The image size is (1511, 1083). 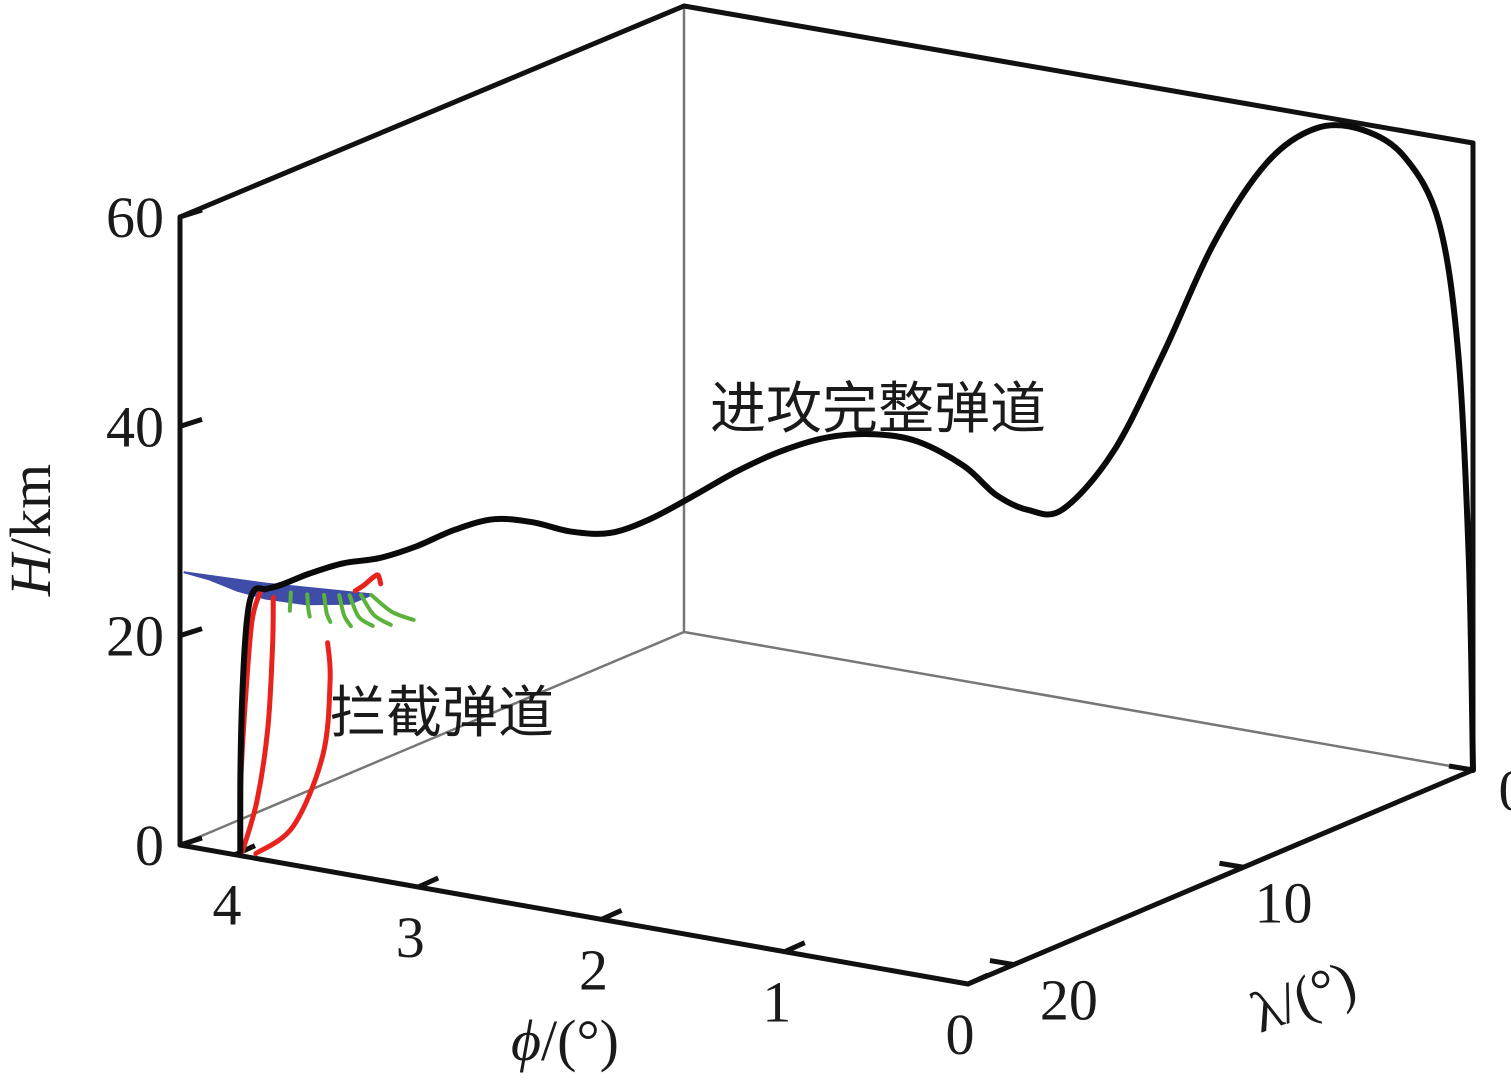 What do you see at coordinates (1505, 790) in the screenshot?
I see `lambda-tick-label-0: 0` at bounding box center [1505, 790].